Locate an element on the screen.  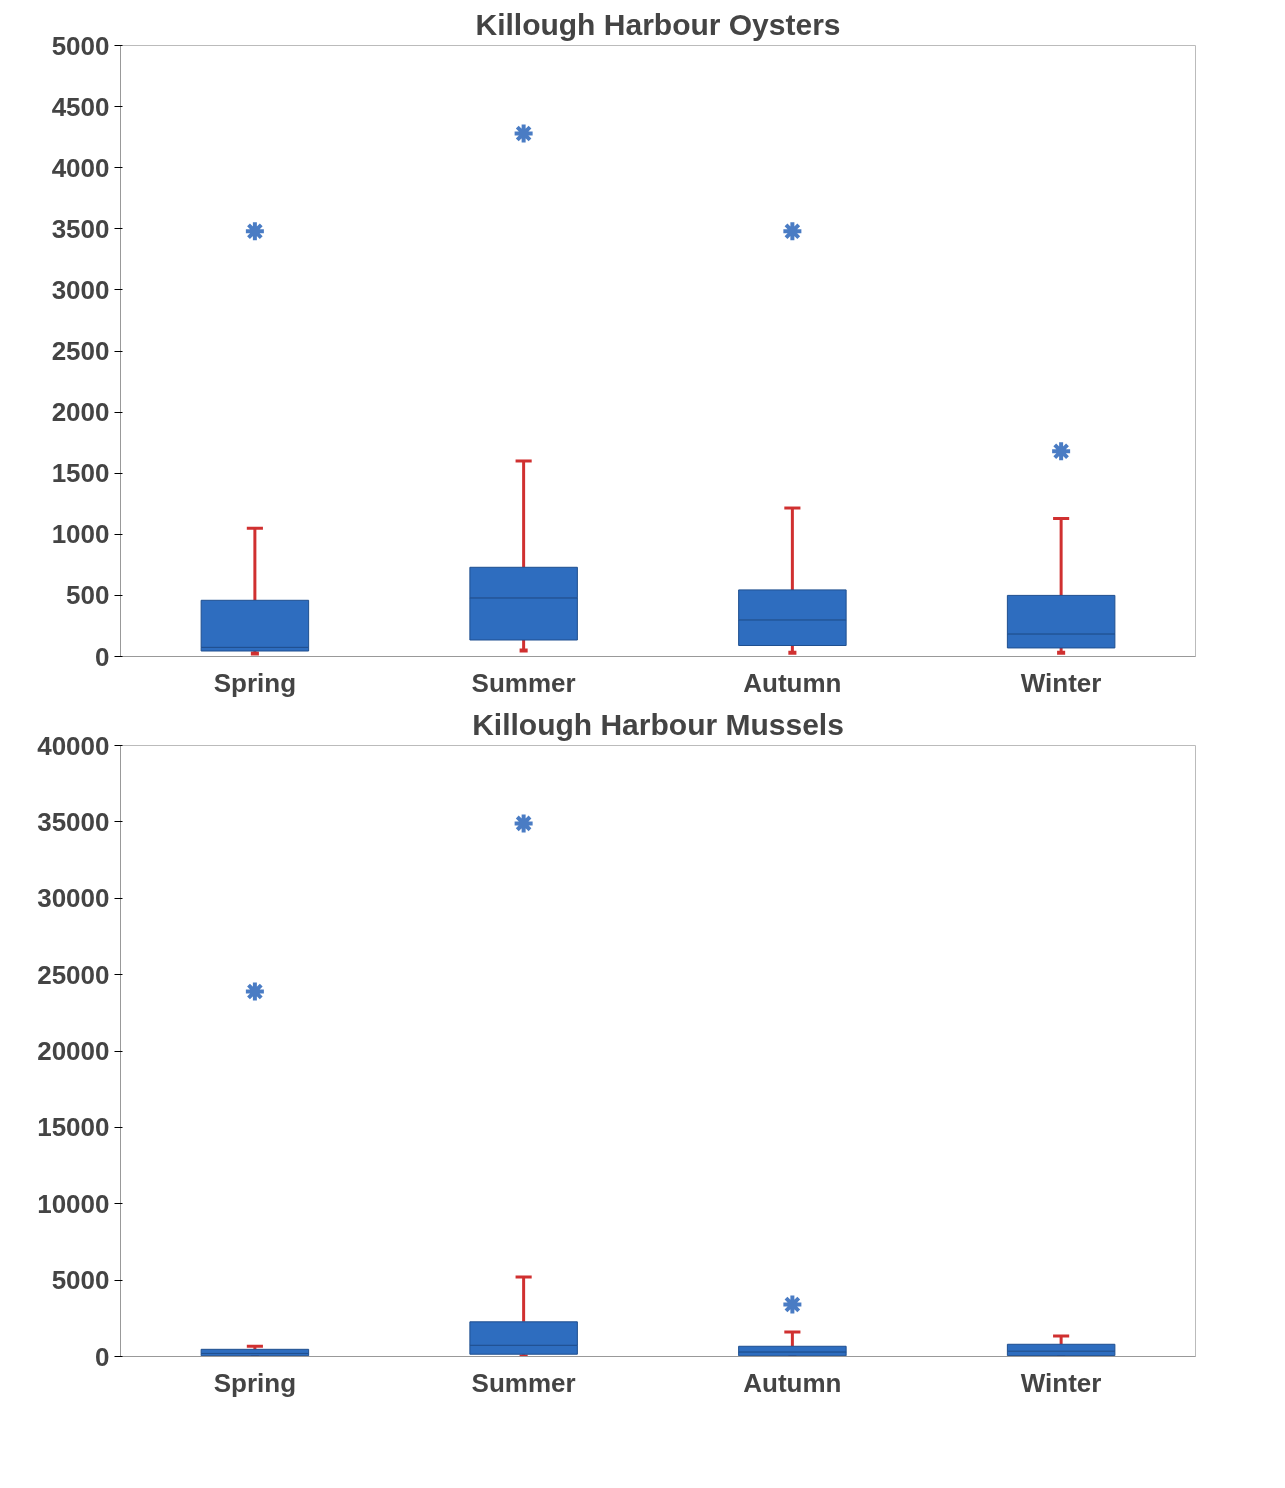
y-tick-label: 25000 is located at coordinates (73, 974).